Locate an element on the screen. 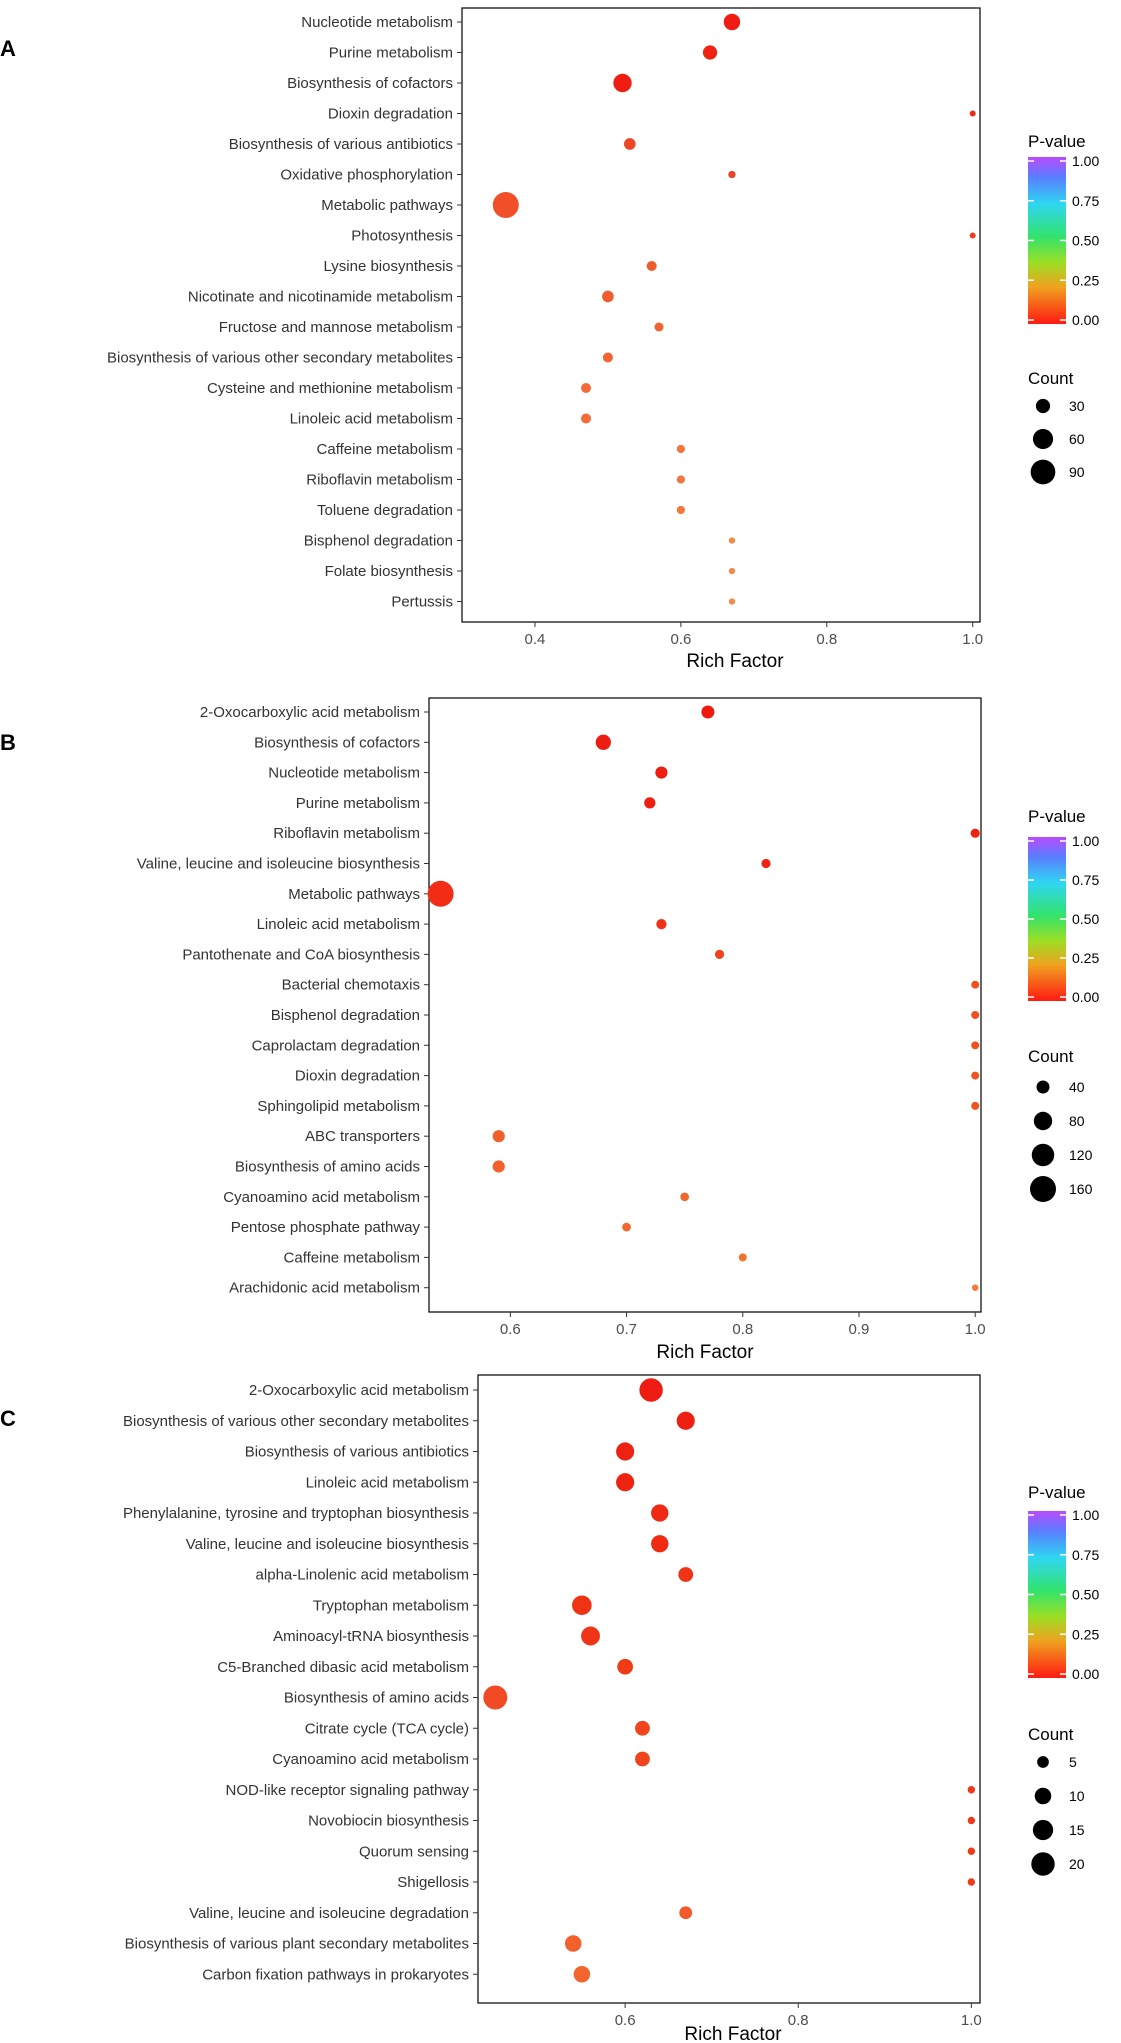  category-label: Nucleotide metabolism is located at coordinates (344, 773).